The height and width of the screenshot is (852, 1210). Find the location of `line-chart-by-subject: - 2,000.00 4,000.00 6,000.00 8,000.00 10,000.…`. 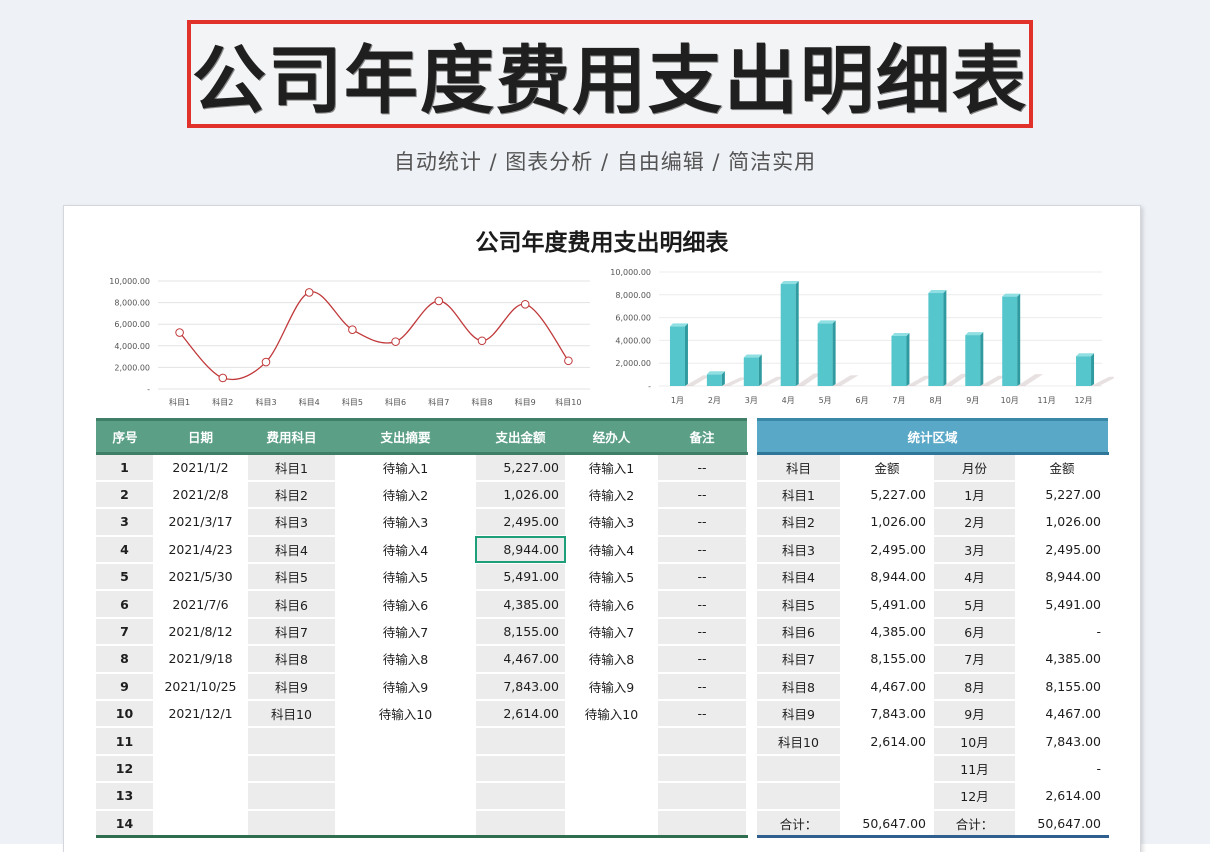

line-chart-by-subject: - 2,000.00 4,000.00 6,000.00 8,000.00 10,000.… is located at coordinates (344, 342).